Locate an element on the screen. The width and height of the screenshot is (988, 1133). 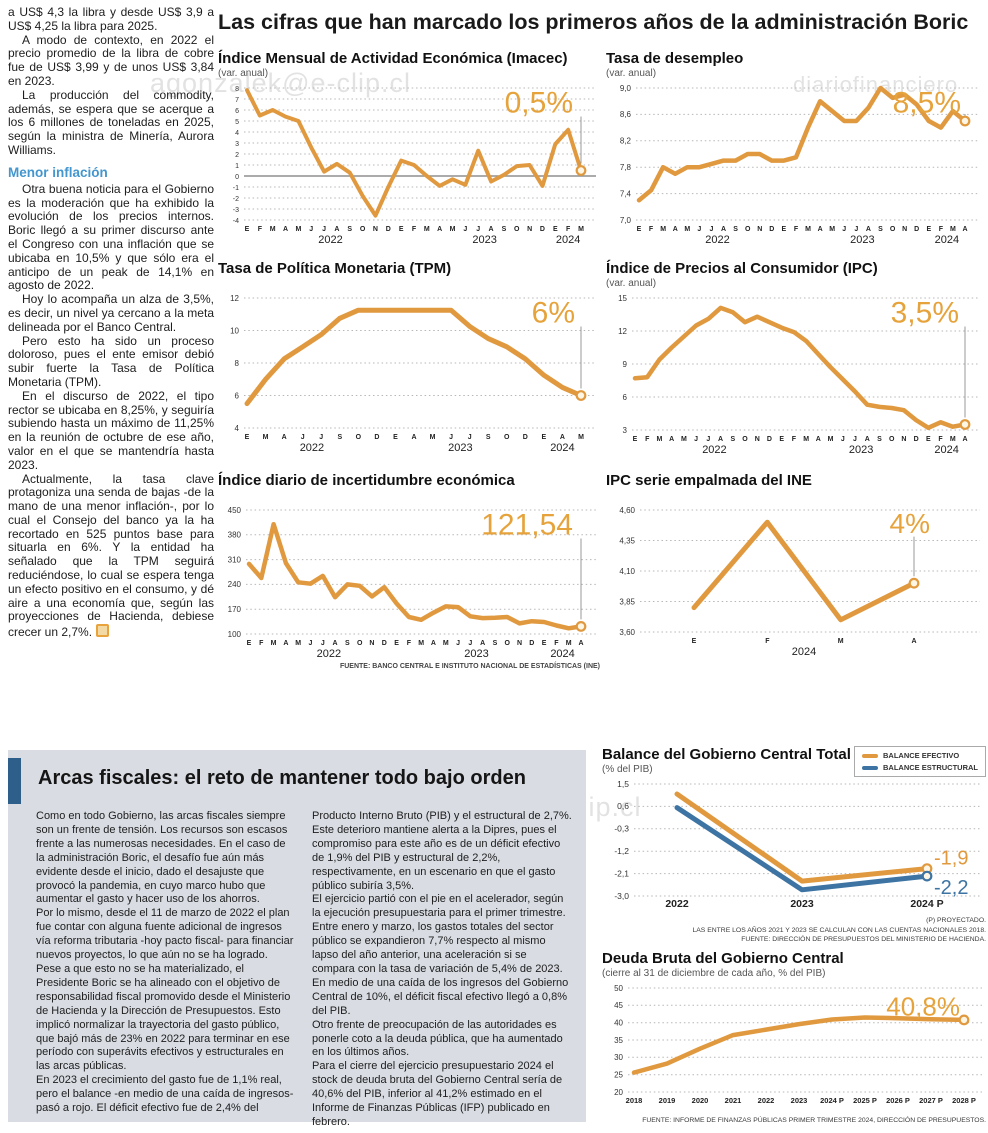
svg-text: 45 is located at coordinates (618, 1005).